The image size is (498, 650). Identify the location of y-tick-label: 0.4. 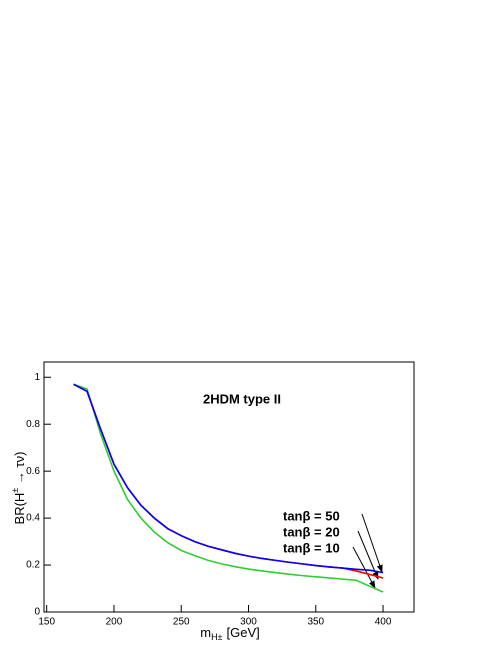
(33, 518).